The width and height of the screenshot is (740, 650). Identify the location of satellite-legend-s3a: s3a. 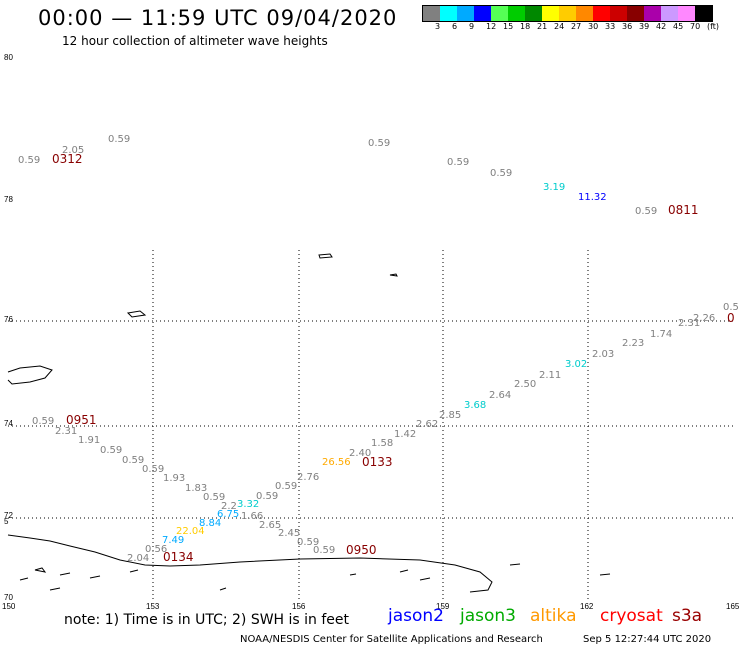
(687, 616).